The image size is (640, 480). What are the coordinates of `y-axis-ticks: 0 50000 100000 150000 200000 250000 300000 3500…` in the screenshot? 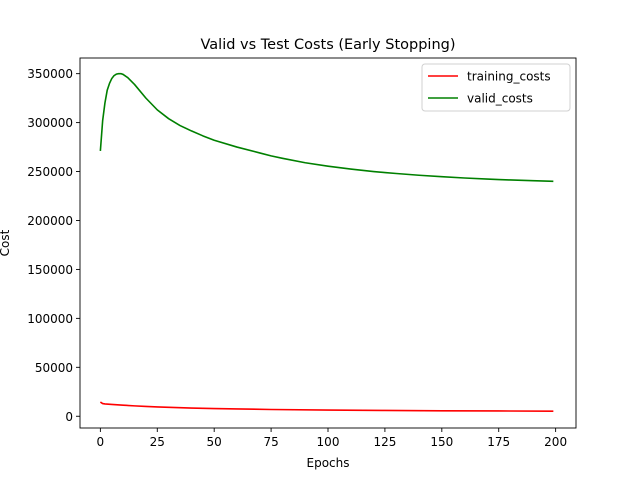 It's located at (53, 245).